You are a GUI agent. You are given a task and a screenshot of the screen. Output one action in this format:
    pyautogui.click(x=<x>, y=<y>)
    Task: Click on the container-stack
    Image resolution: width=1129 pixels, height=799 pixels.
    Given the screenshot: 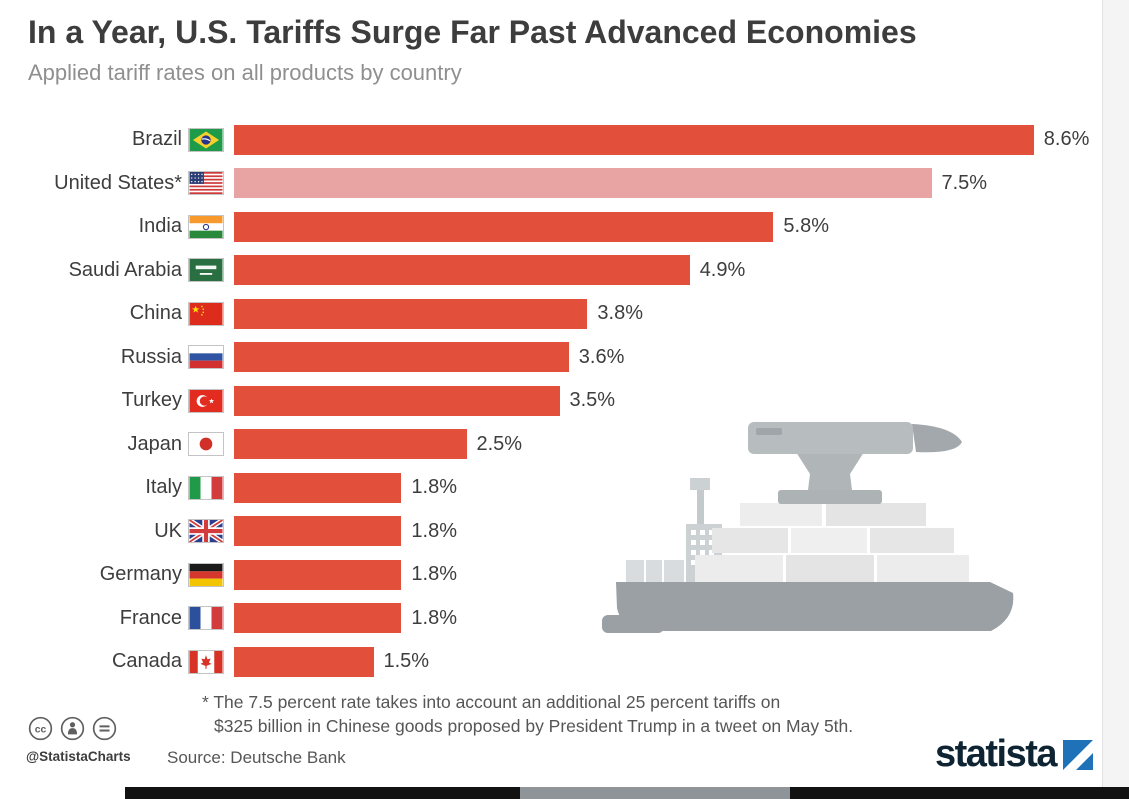 What is the action you would take?
    pyautogui.click(x=832, y=542)
    